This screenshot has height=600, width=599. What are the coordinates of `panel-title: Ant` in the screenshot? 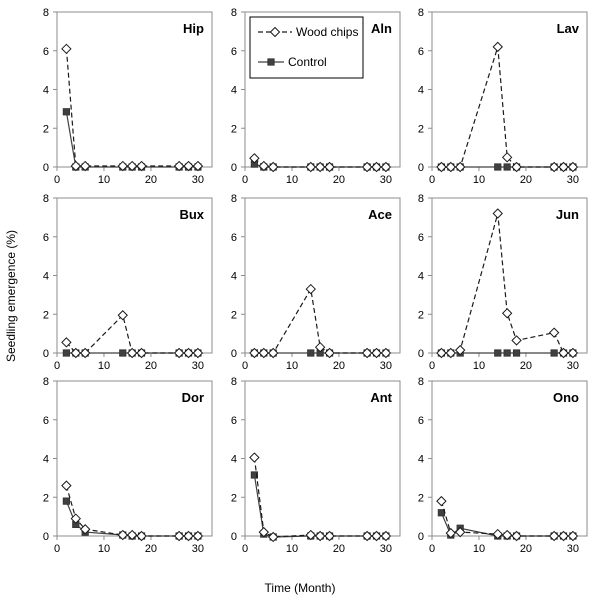 It's located at (381, 397).